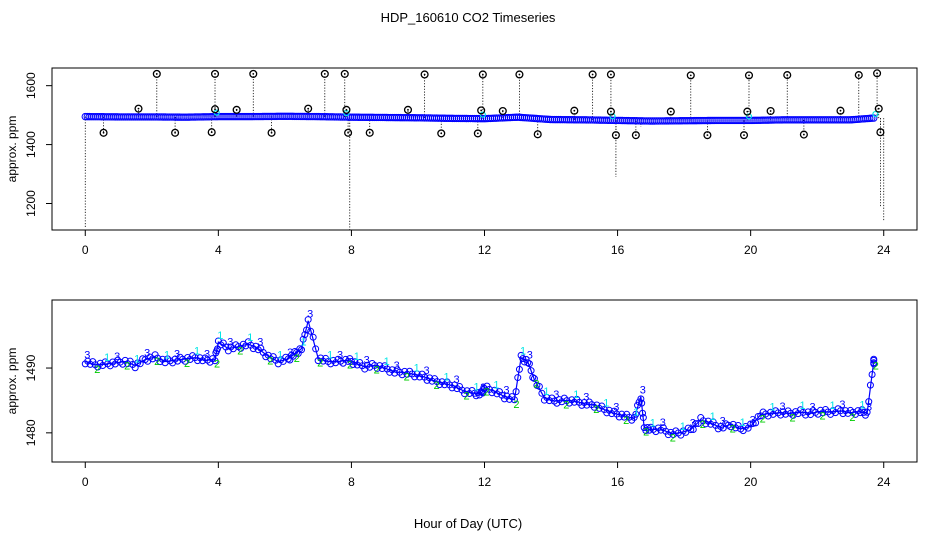 The image size is (936, 540). Describe the element at coordinates (468, 17) in the screenshot. I see `chart-title: HDP_160610 CO2 Timeseries` at that location.